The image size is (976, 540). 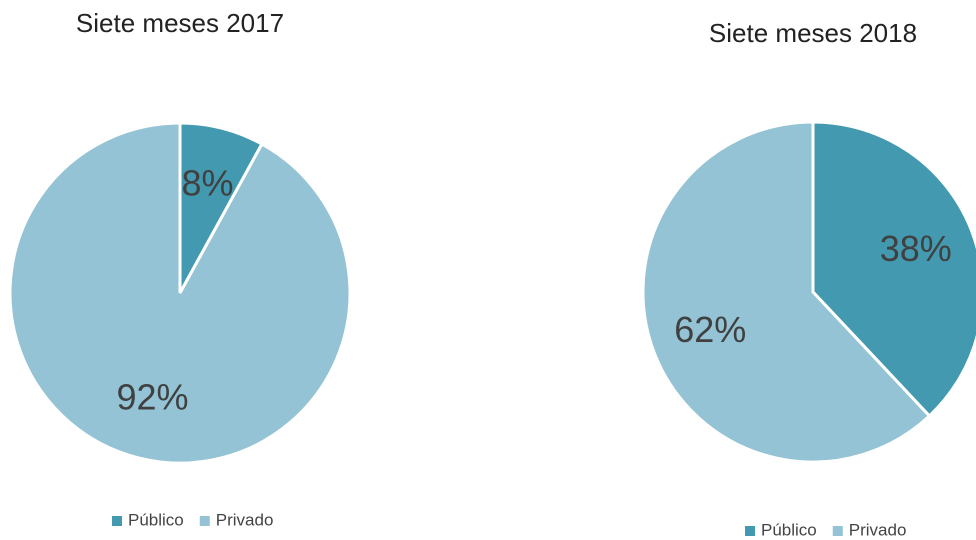 What do you see at coordinates (152, 397) in the screenshot?
I see `value-label: 92%` at bounding box center [152, 397].